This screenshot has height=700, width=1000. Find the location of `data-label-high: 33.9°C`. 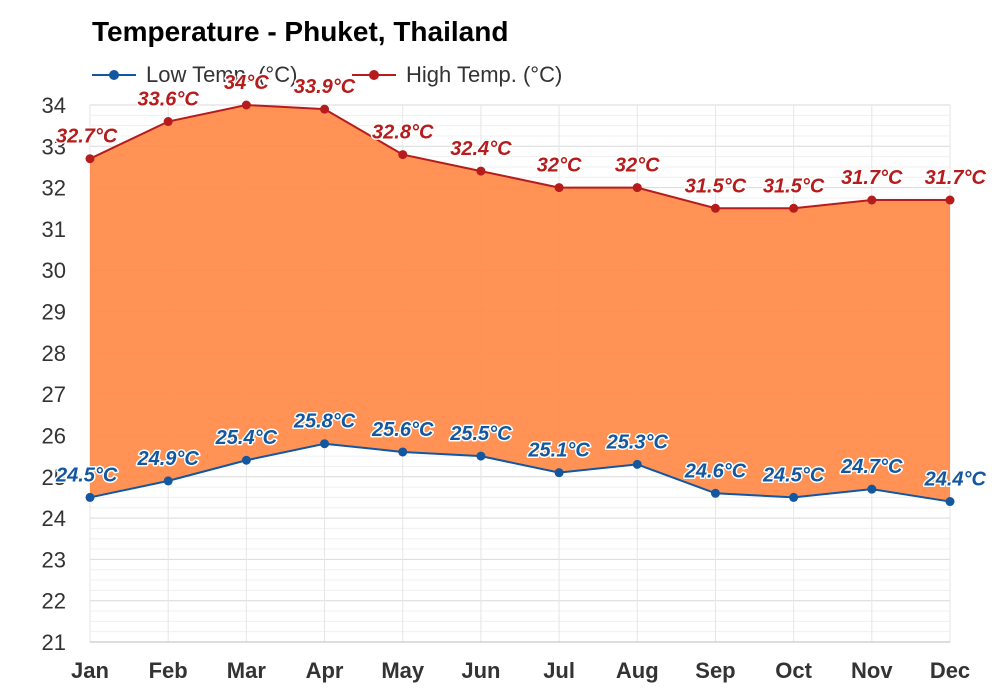

data-label-high: 33.9°C is located at coordinates (325, 87).